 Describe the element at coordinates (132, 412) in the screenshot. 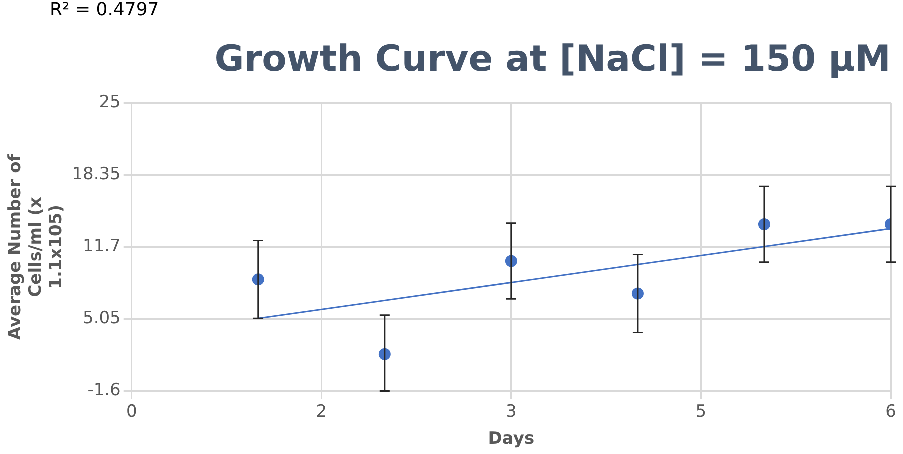

I see `x-tick-label: 0` at that location.